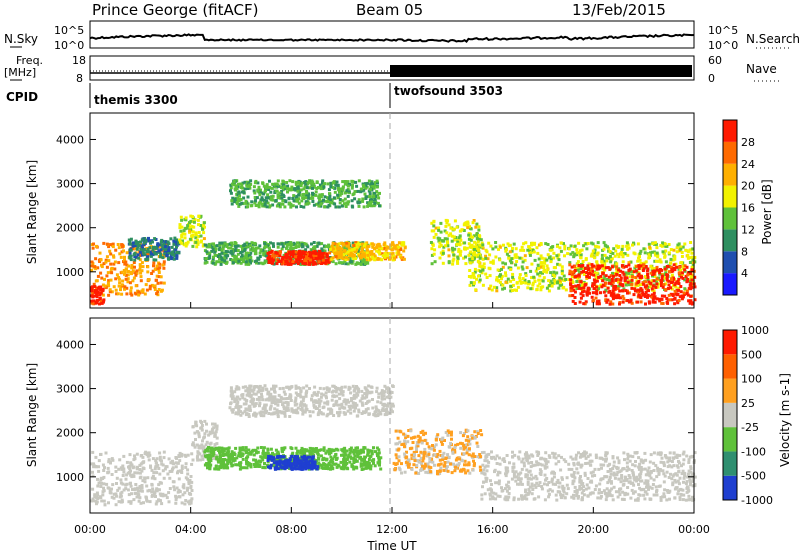  Describe the element at coordinates (29, 60) in the screenshot. I see `freq-label: Freq.` at that location.